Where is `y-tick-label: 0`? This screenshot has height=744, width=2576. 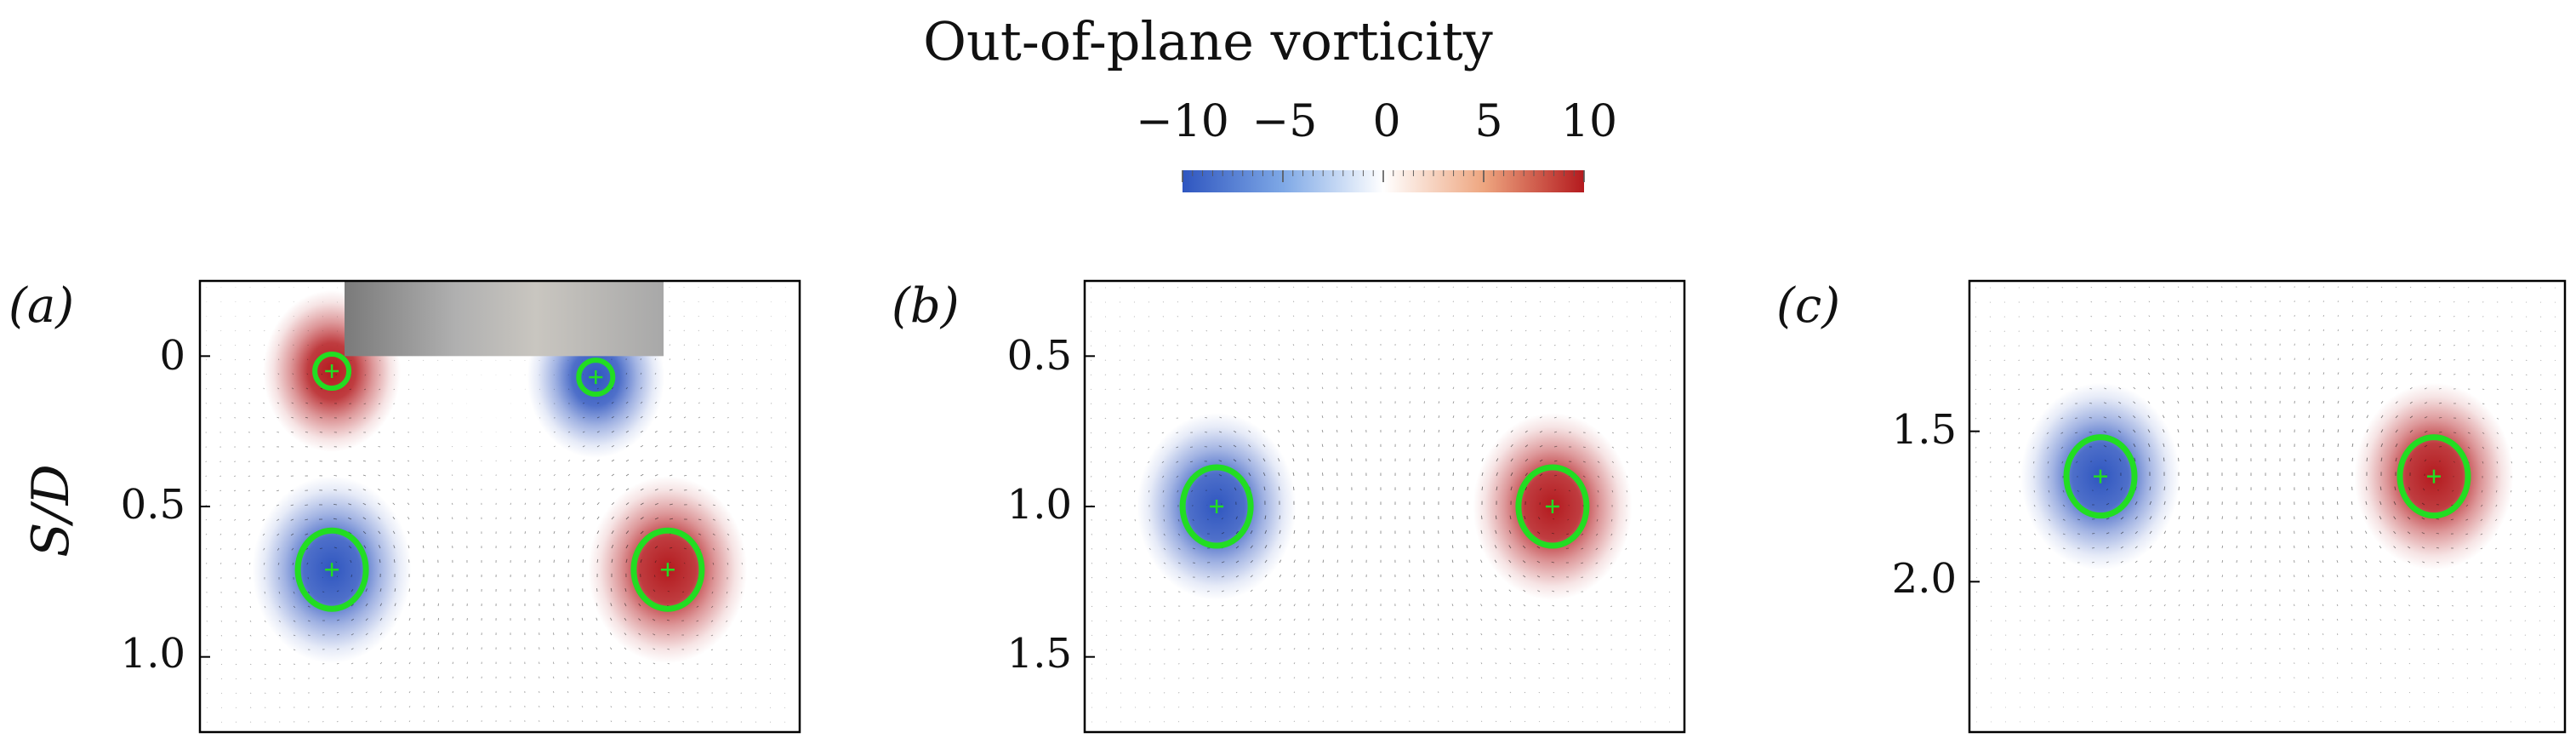 y-tick-label: 0 is located at coordinates (172, 356).